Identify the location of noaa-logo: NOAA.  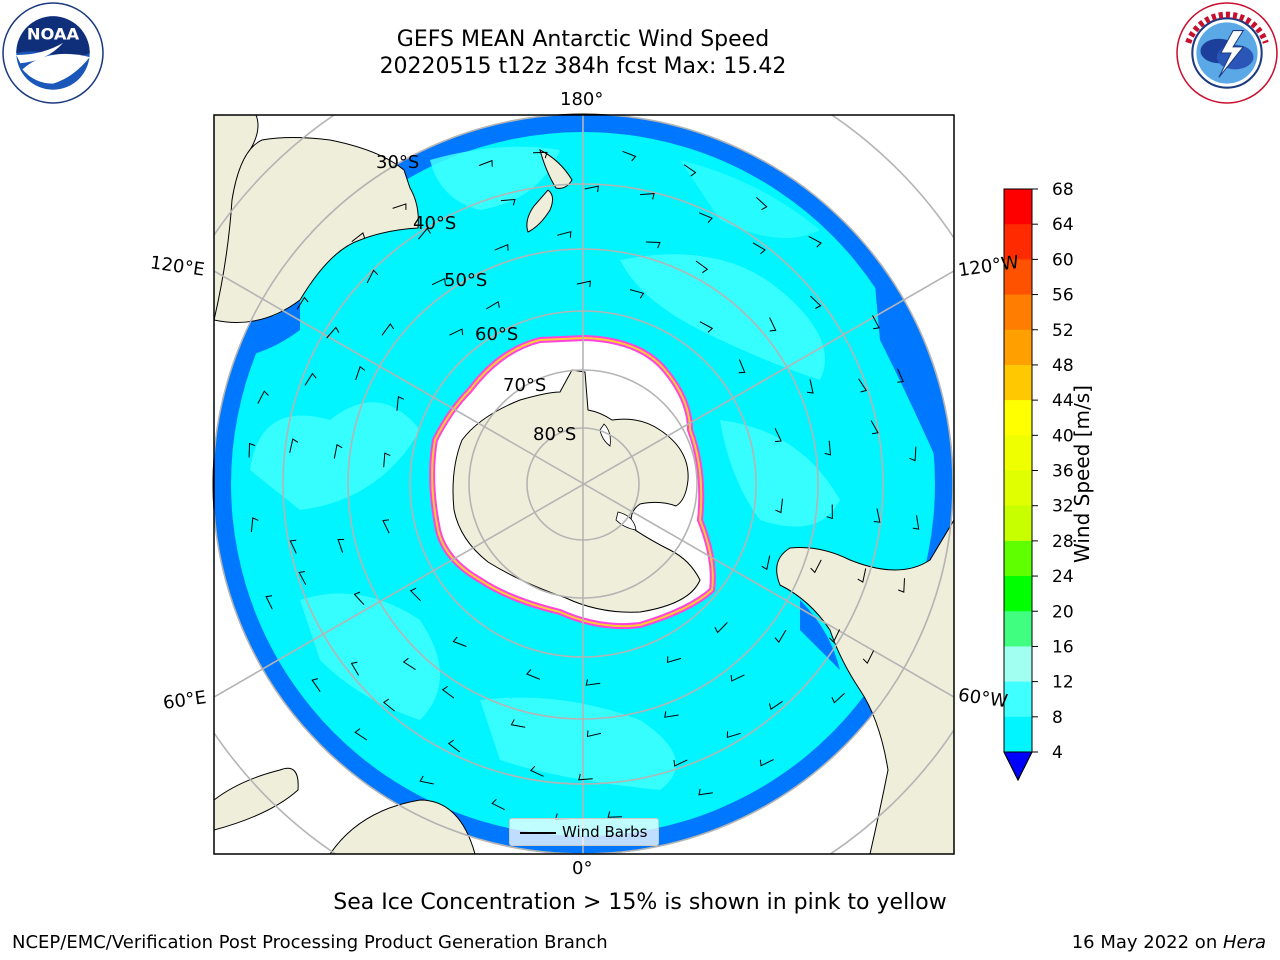
(53, 53).